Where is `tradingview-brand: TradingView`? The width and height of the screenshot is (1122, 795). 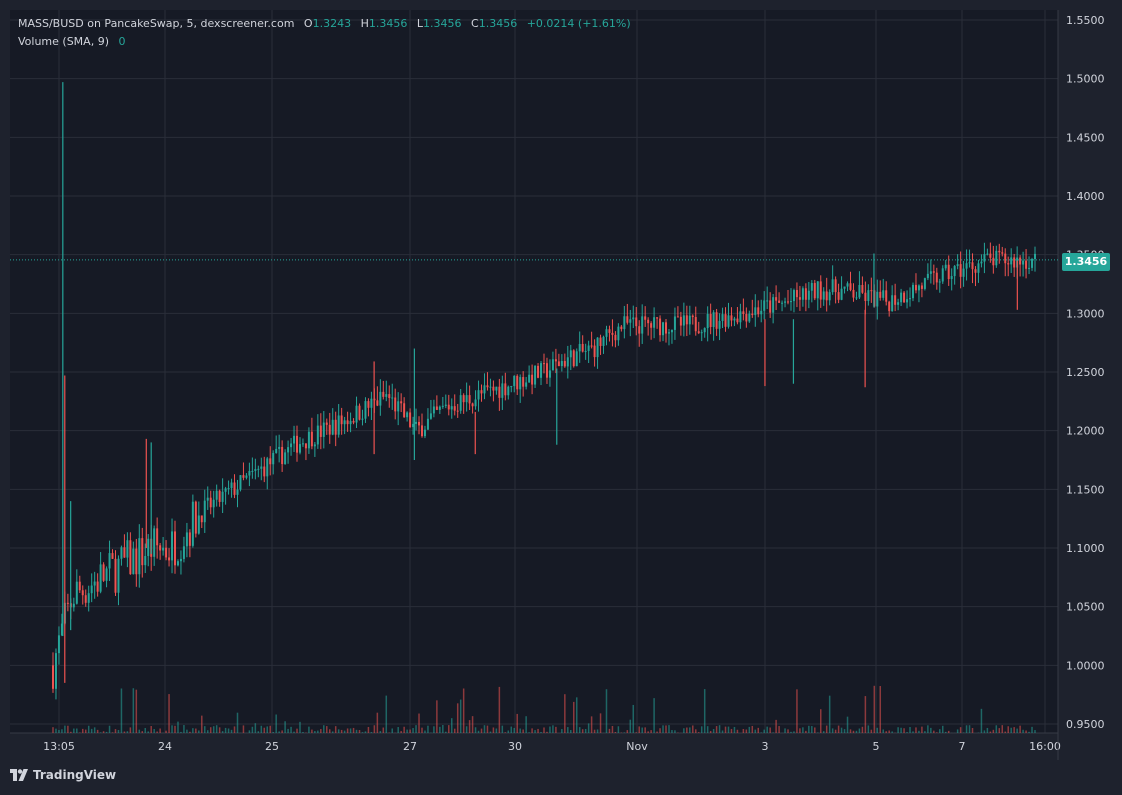 tradingview-brand: TradingView is located at coordinates (63, 775).